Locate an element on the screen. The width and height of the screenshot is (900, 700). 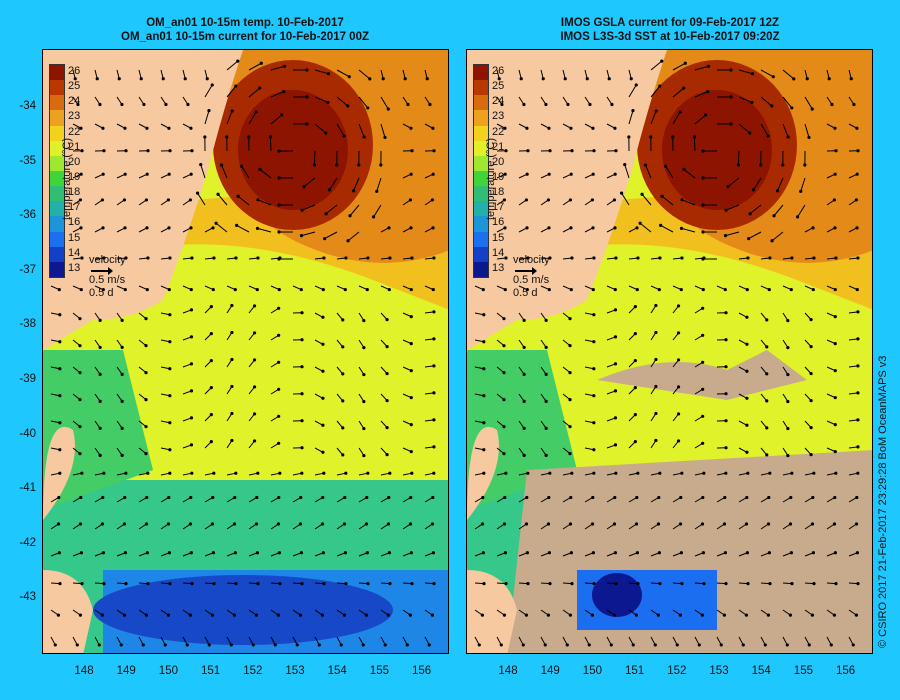
longitude-tick-label: 156 is located at coordinates (422, 671).